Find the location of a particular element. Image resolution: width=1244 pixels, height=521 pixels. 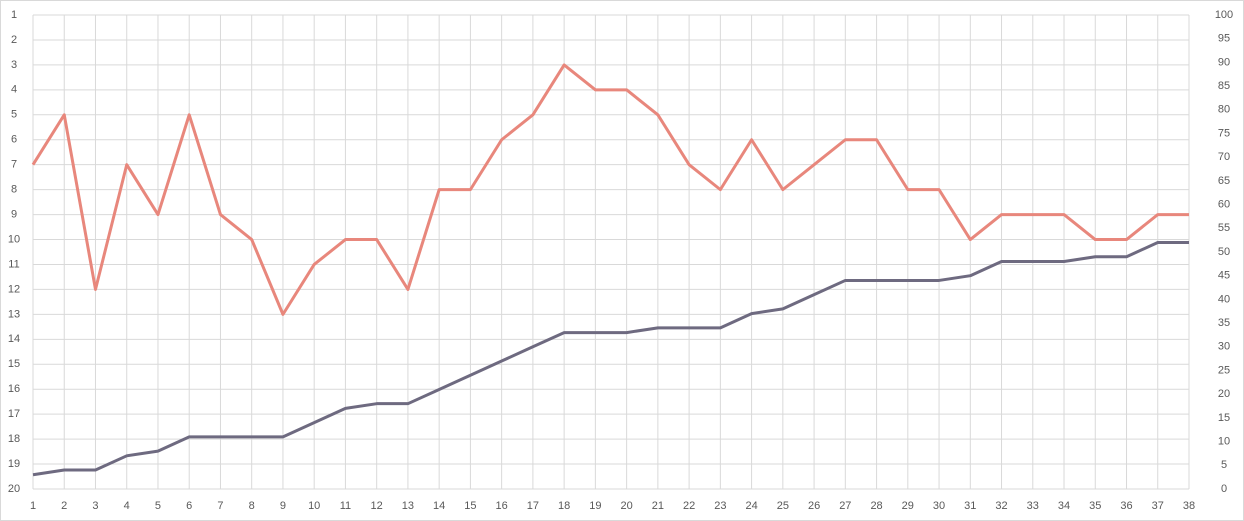

x-tick-label: 28 is located at coordinates (876, 506).